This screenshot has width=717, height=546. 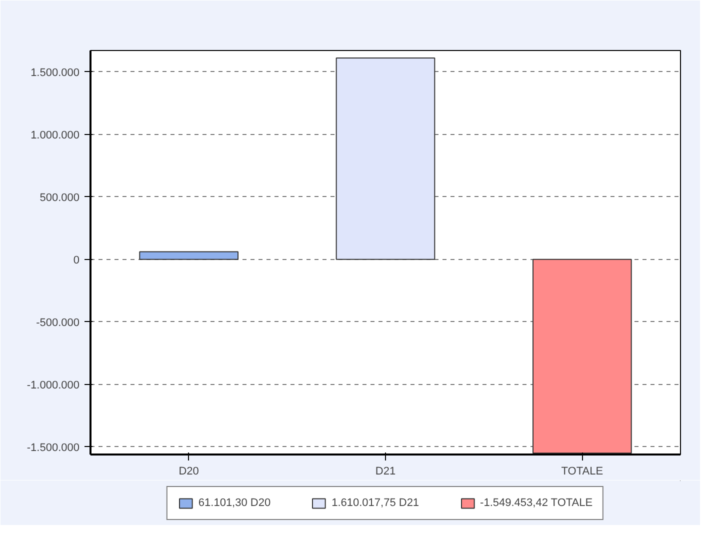 I want to click on x-tick-label: D21, so click(x=385, y=472).